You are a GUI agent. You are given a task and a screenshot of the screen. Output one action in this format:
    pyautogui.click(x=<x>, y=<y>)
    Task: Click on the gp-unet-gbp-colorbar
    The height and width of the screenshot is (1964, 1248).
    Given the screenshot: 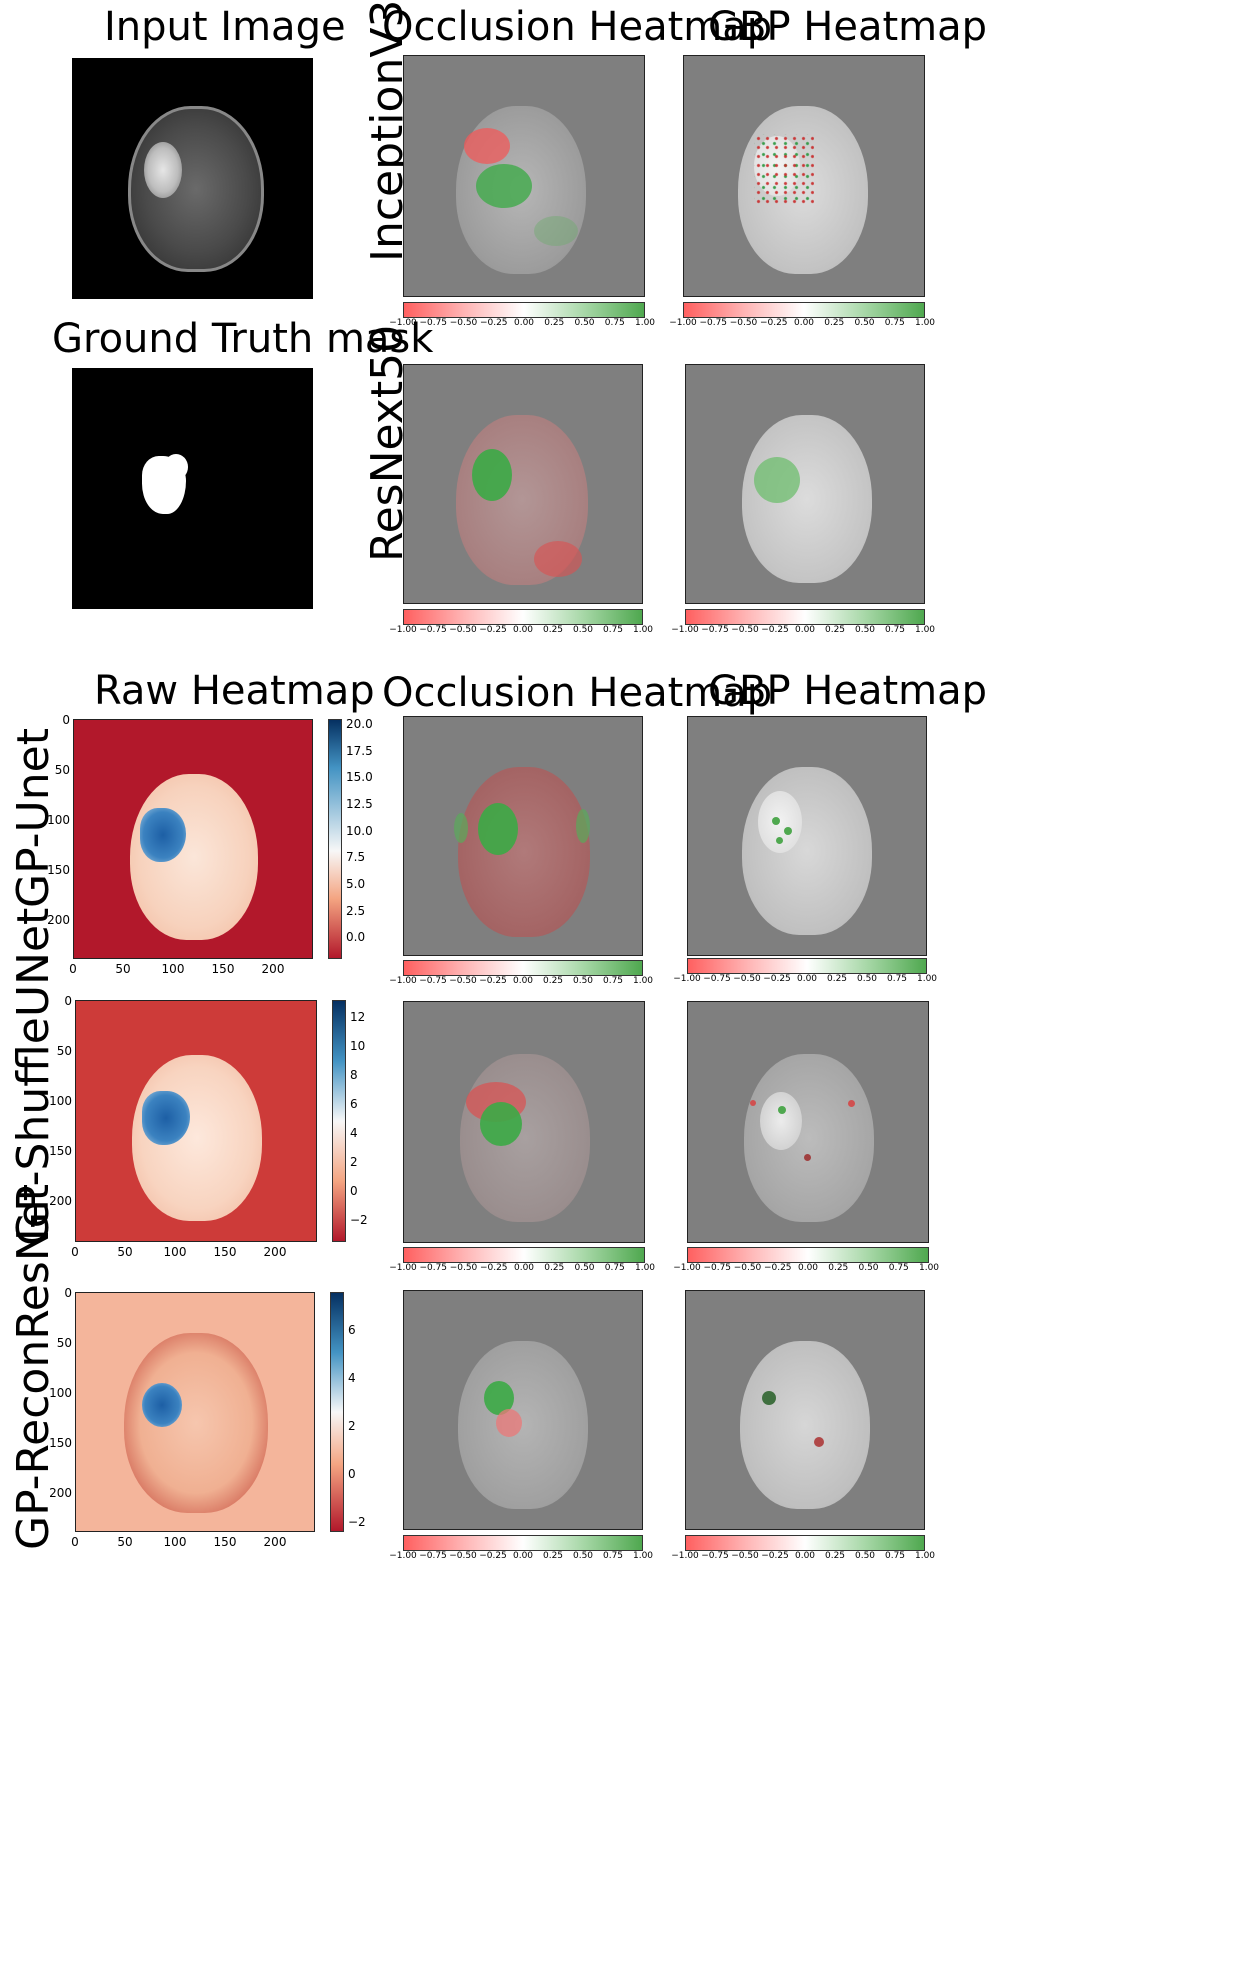 What is the action you would take?
    pyautogui.click(x=807, y=966)
    